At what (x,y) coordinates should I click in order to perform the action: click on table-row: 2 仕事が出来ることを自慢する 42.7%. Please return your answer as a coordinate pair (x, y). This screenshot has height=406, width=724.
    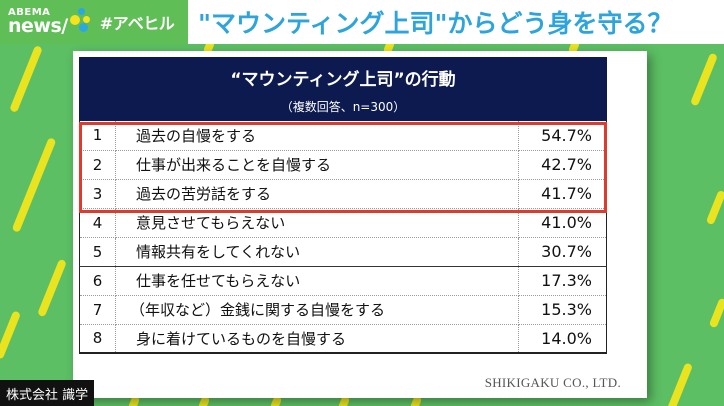
    Looking at the image, I should click on (343, 165).